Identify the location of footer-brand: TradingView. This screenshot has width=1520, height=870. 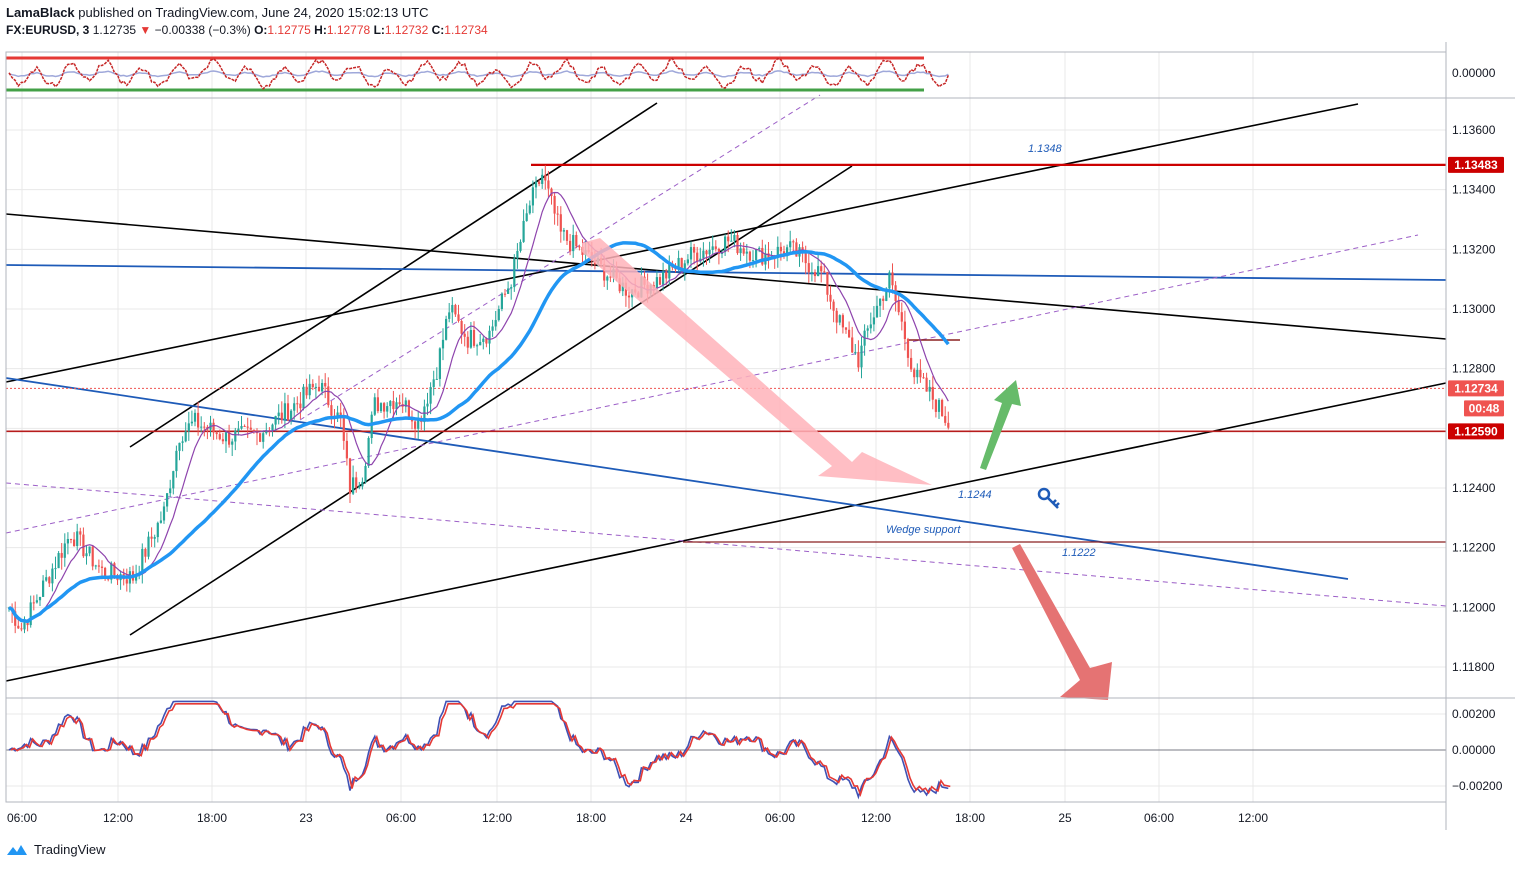
(56, 849).